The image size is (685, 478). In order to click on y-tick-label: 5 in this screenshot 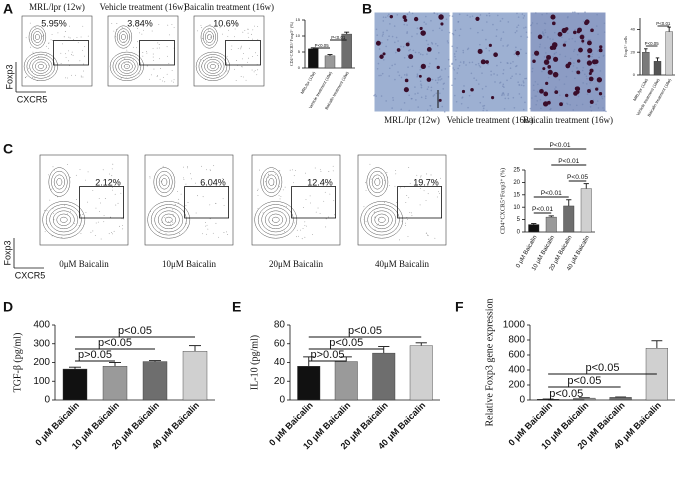, I will do `click(519, 220)`.